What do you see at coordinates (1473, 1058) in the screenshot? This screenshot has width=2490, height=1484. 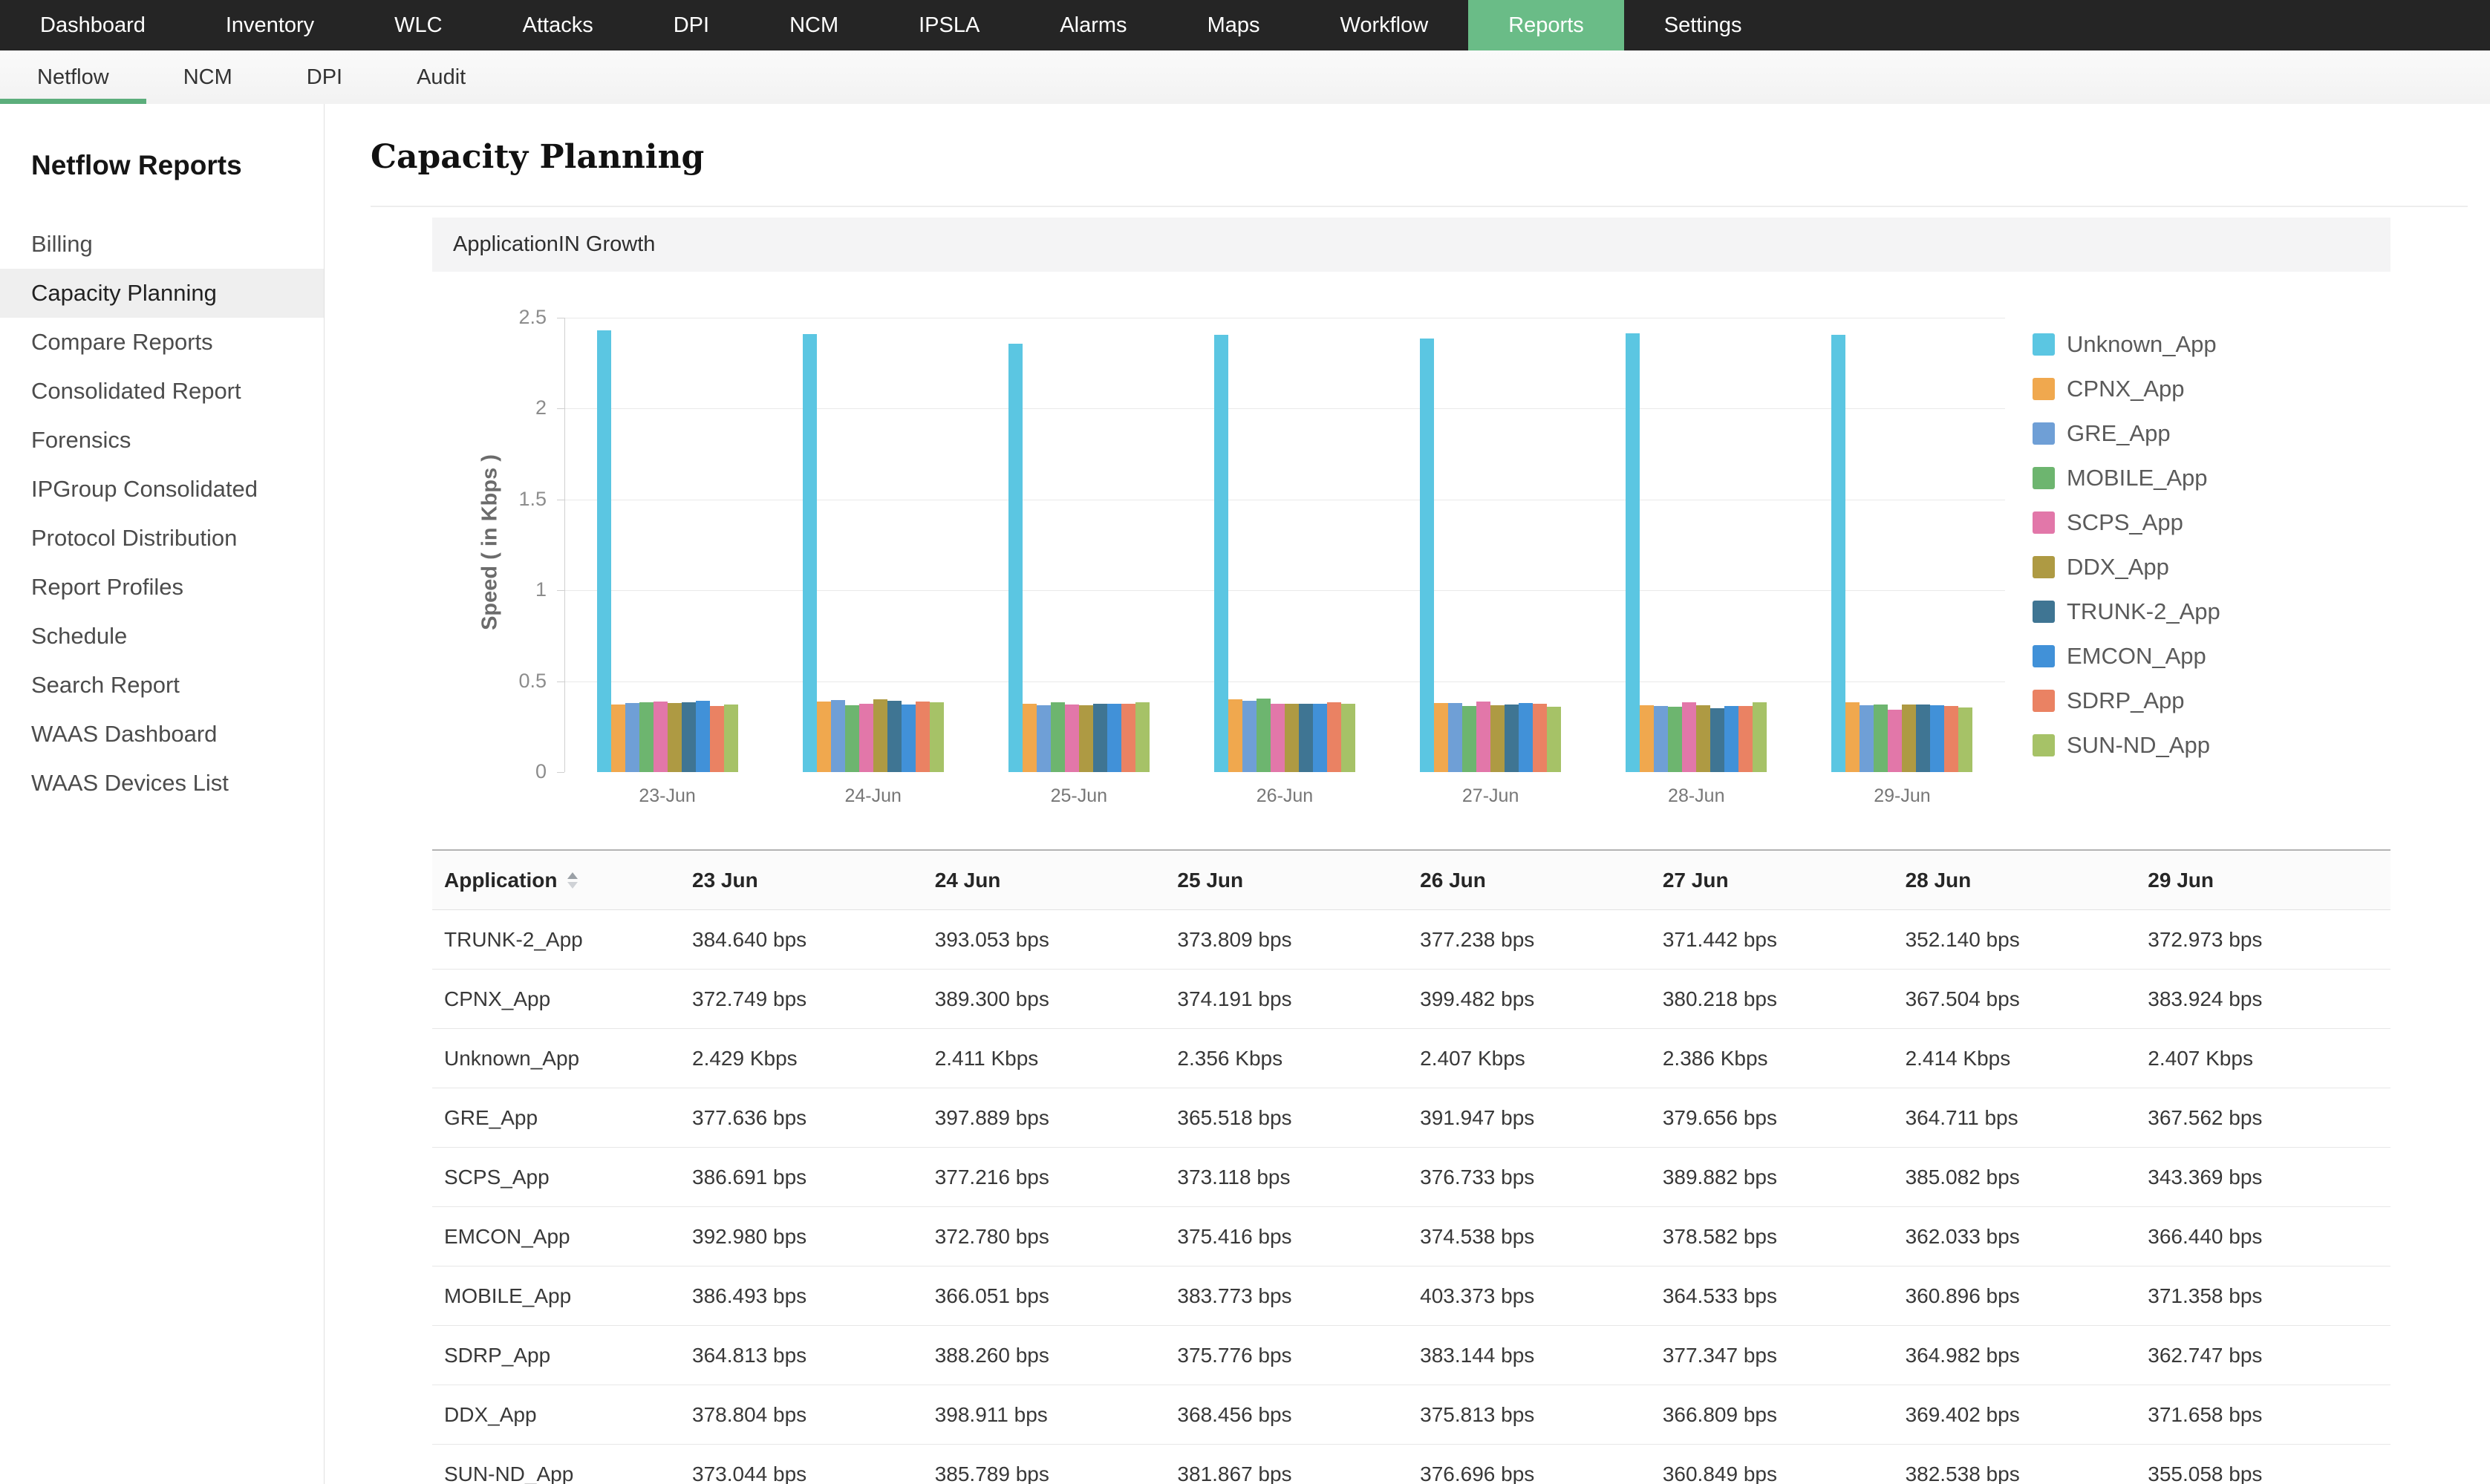 I see `cell-value: 2.407 Kbps` at bounding box center [1473, 1058].